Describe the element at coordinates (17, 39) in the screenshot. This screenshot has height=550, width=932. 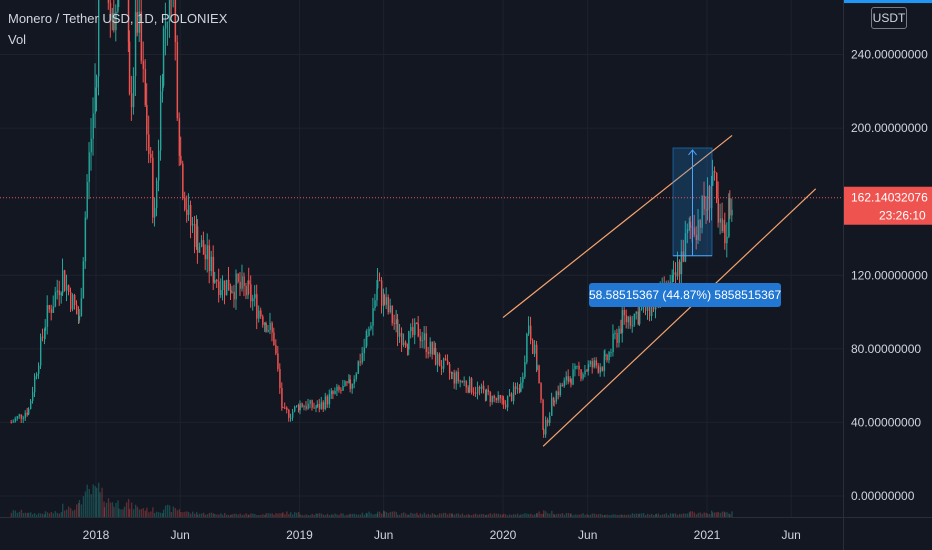
I see `volume-indicator-label: Vol` at that location.